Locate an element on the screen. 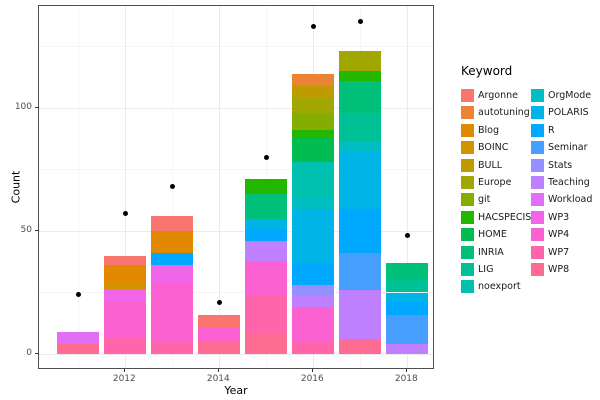 The width and height of the screenshot is (600, 400). legend-label-home: HOME is located at coordinates (492, 235).